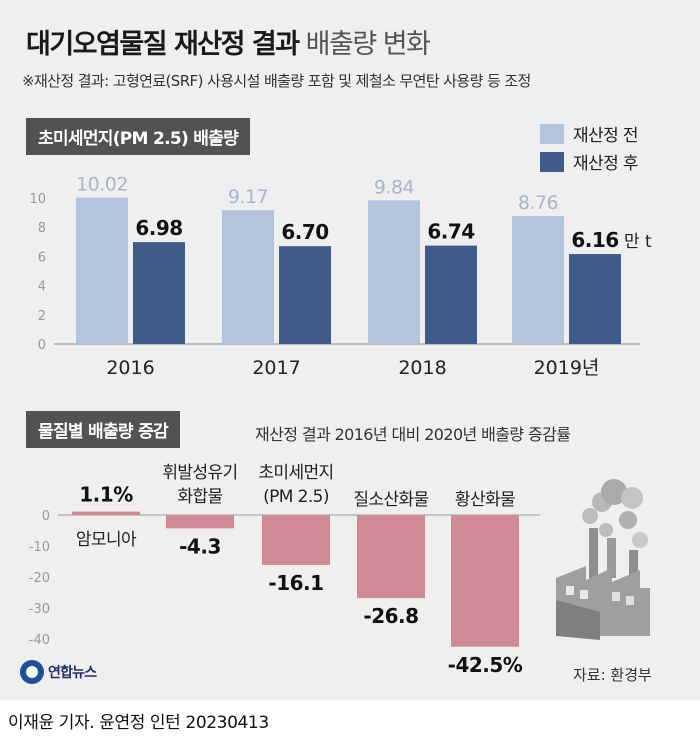 Image resolution: width=700 pixels, height=740 pixels. What do you see at coordinates (612, 675) in the screenshot?
I see `source-text: 자료: 환경부` at bounding box center [612, 675].